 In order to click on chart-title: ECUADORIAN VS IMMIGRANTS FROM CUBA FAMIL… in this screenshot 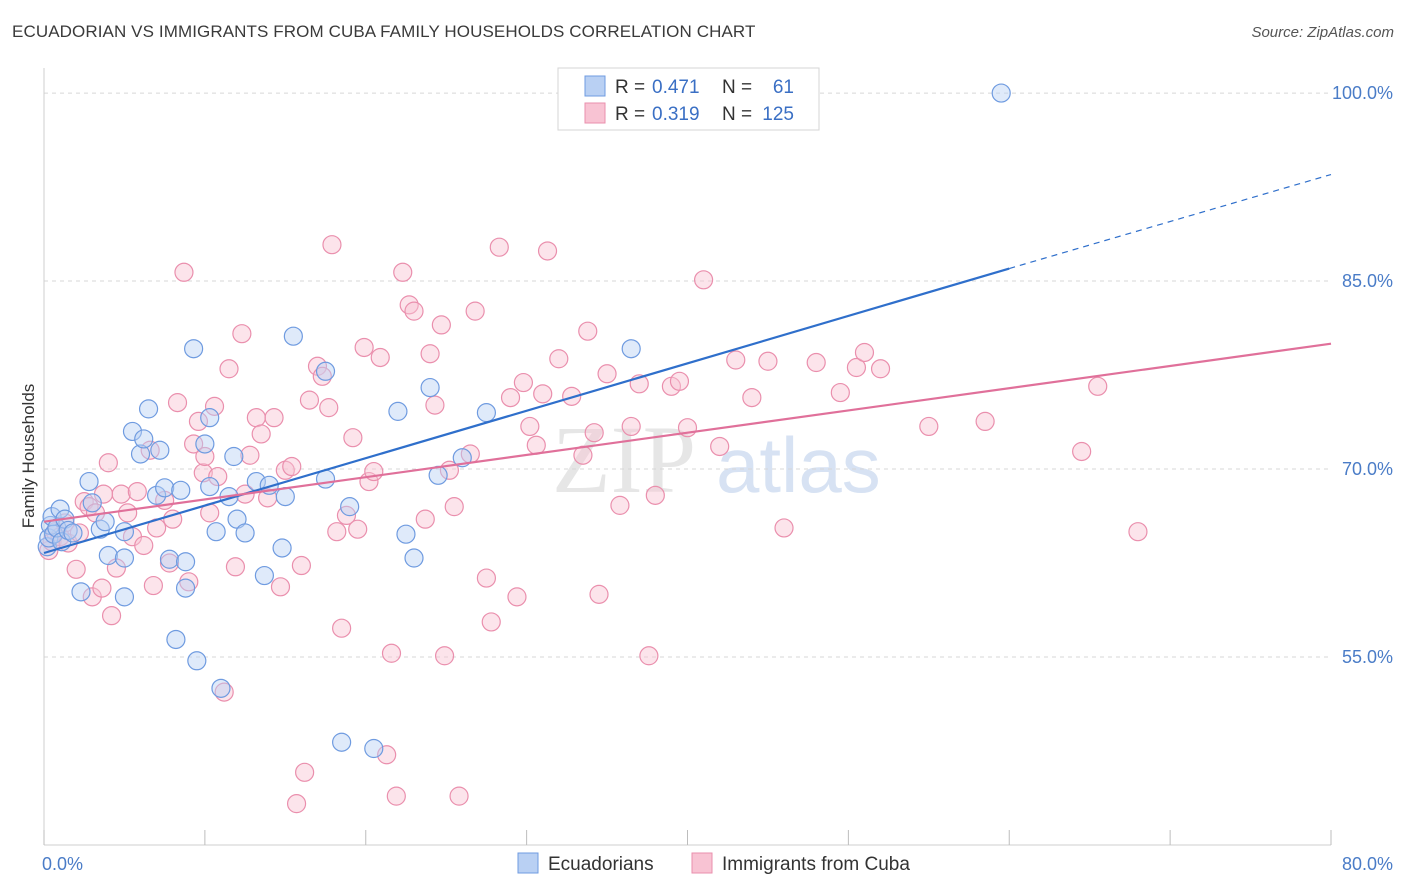, I will do `click(384, 31)`.